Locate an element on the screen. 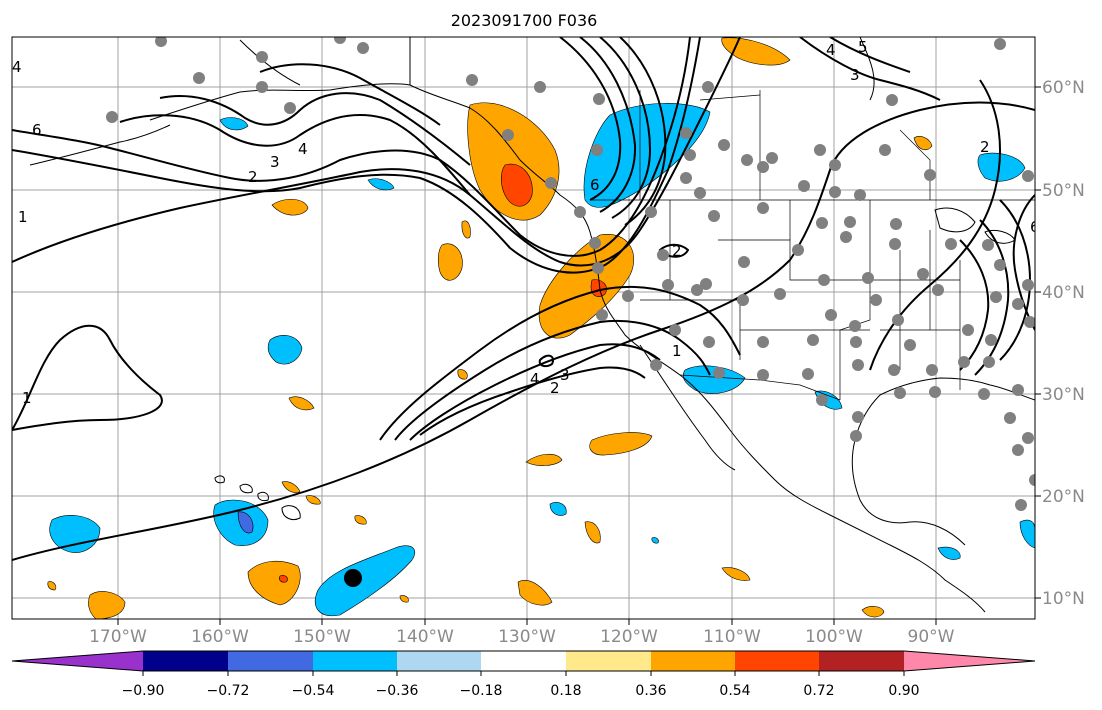 The height and width of the screenshot is (710, 1102). lat-label: 20°N is located at coordinates (1063, 497).